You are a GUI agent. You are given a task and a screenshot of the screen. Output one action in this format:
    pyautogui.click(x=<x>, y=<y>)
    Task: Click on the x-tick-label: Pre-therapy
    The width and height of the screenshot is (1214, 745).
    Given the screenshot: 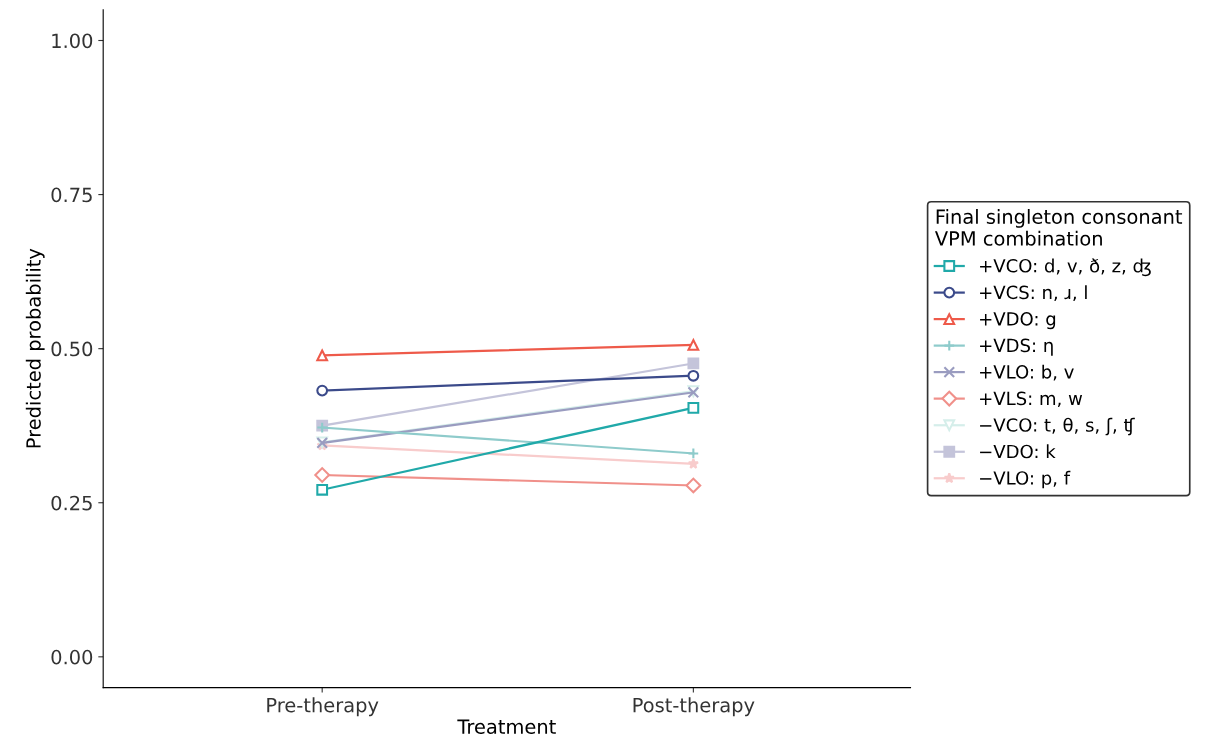 What is the action you would take?
    pyautogui.click(x=323, y=707)
    